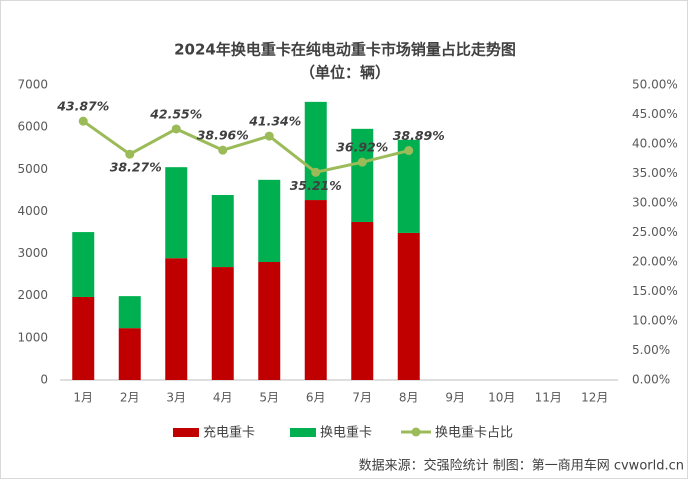 This screenshot has height=480, width=689. What do you see at coordinates (136, 167) in the screenshot?
I see `value-label: 38.27%` at bounding box center [136, 167].